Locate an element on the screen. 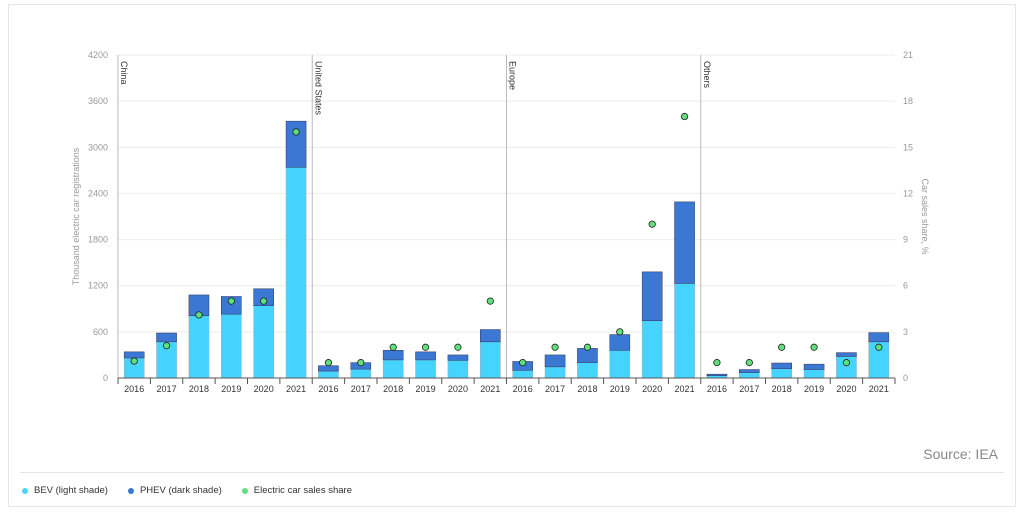 Image resolution: width=1024 pixels, height=513 pixels. y-axis-label: Thousand electric car registrations is located at coordinates (76, 216).